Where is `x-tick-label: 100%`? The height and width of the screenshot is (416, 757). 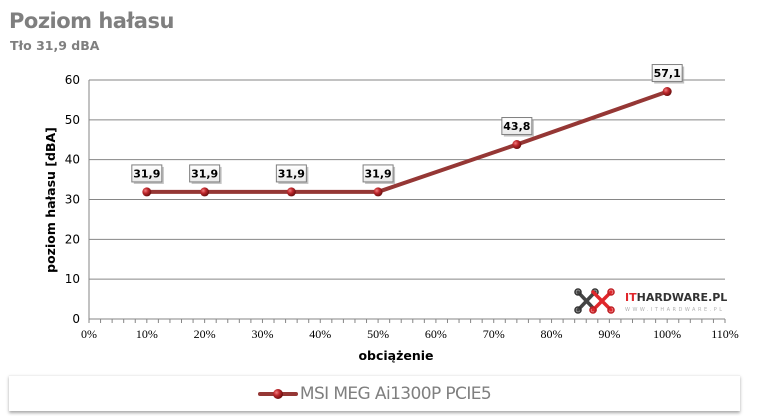
x-tick-label: 100% is located at coordinates (667, 334).